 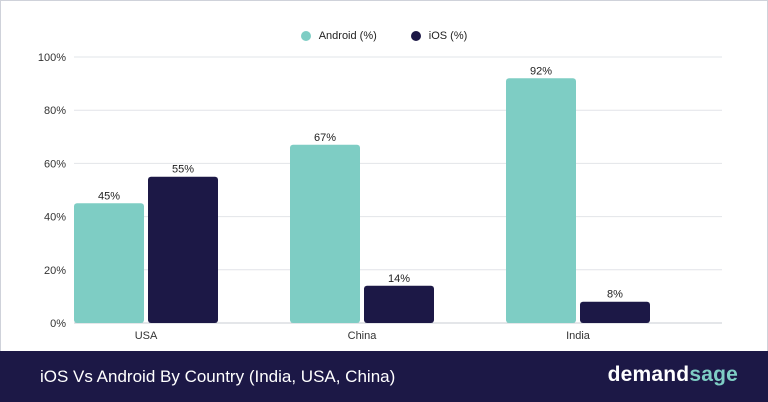 What do you see at coordinates (305, 36) in the screenshot?
I see `legend-swatch-android` at bounding box center [305, 36].